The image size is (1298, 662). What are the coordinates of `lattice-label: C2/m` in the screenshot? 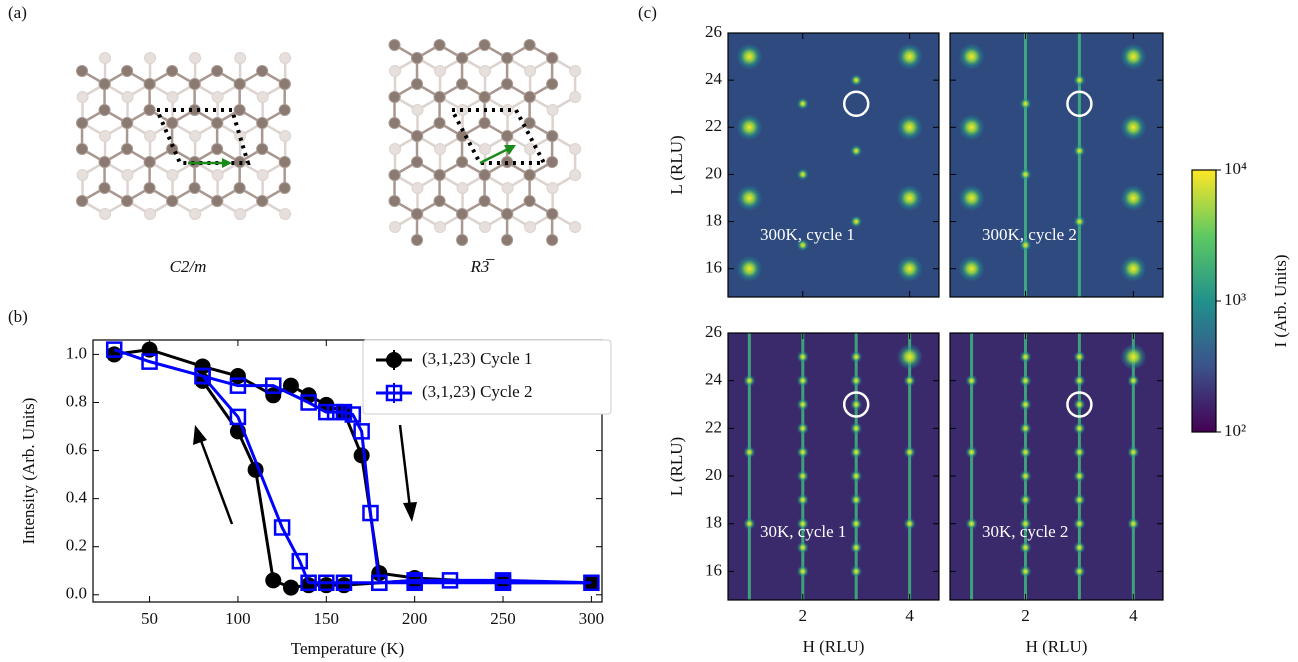 It's located at (188, 266).